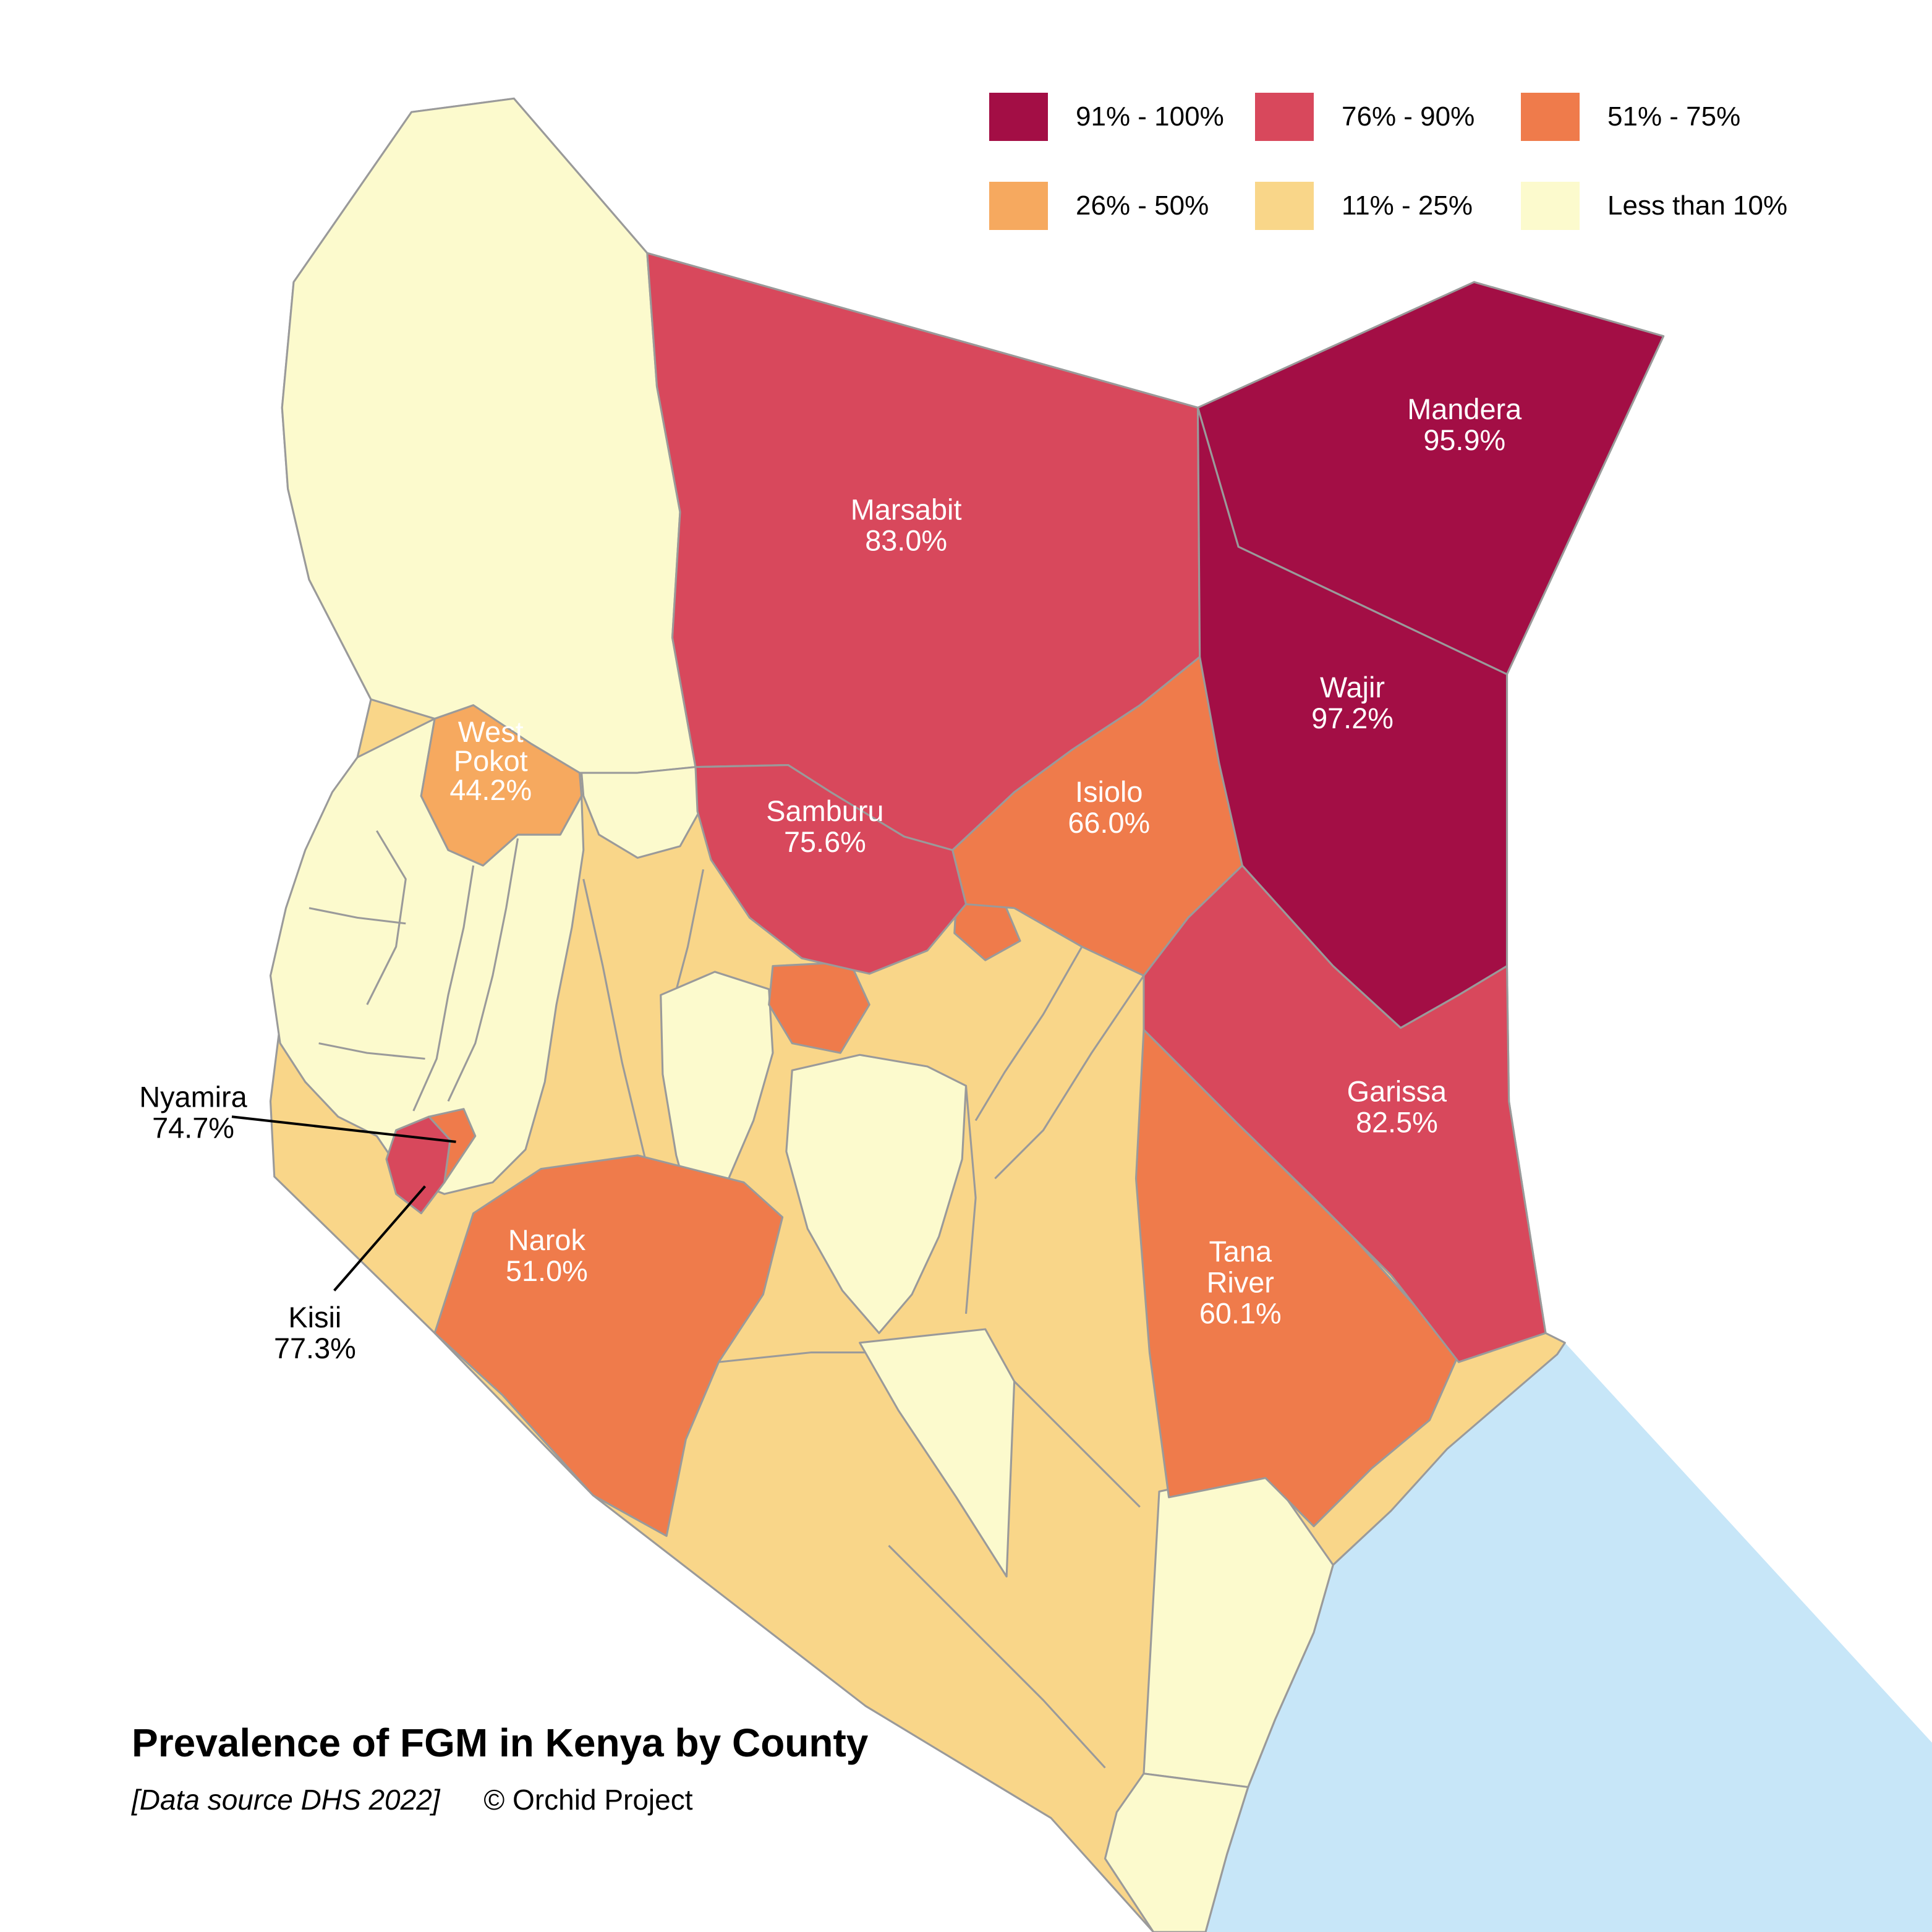  I want to click on label-garissa-value: 82.5%, so click(1397, 1122).